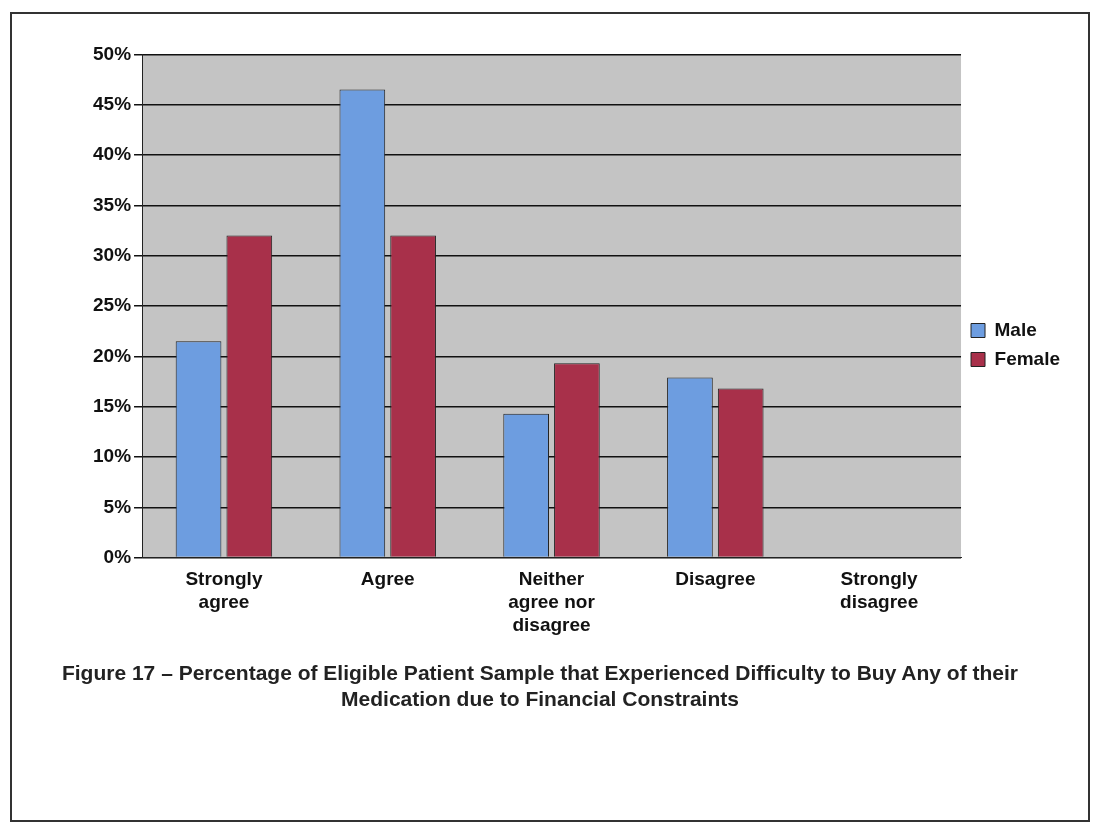 This screenshot has width=1102, height=837. What do you see at coordinates (879, 590) in the screenshot?
I see `x-tick-label: Strongly disagree` at bounding box center [879, 590].